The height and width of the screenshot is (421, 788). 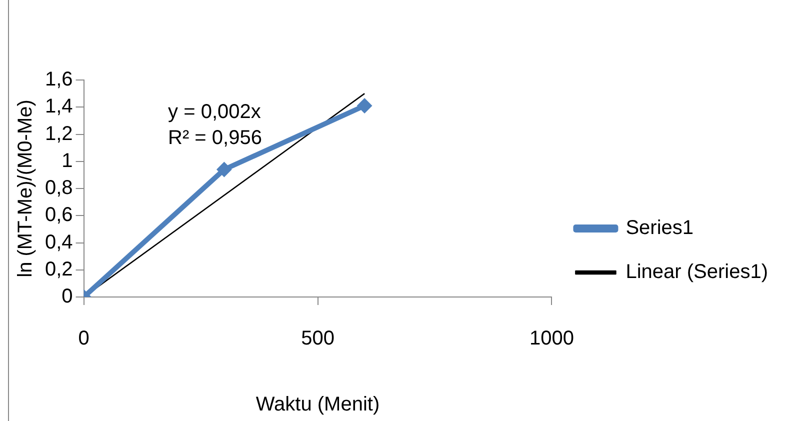 I want to click on x-axis-title: Waktu (Menit), so click(x=318, y=405).